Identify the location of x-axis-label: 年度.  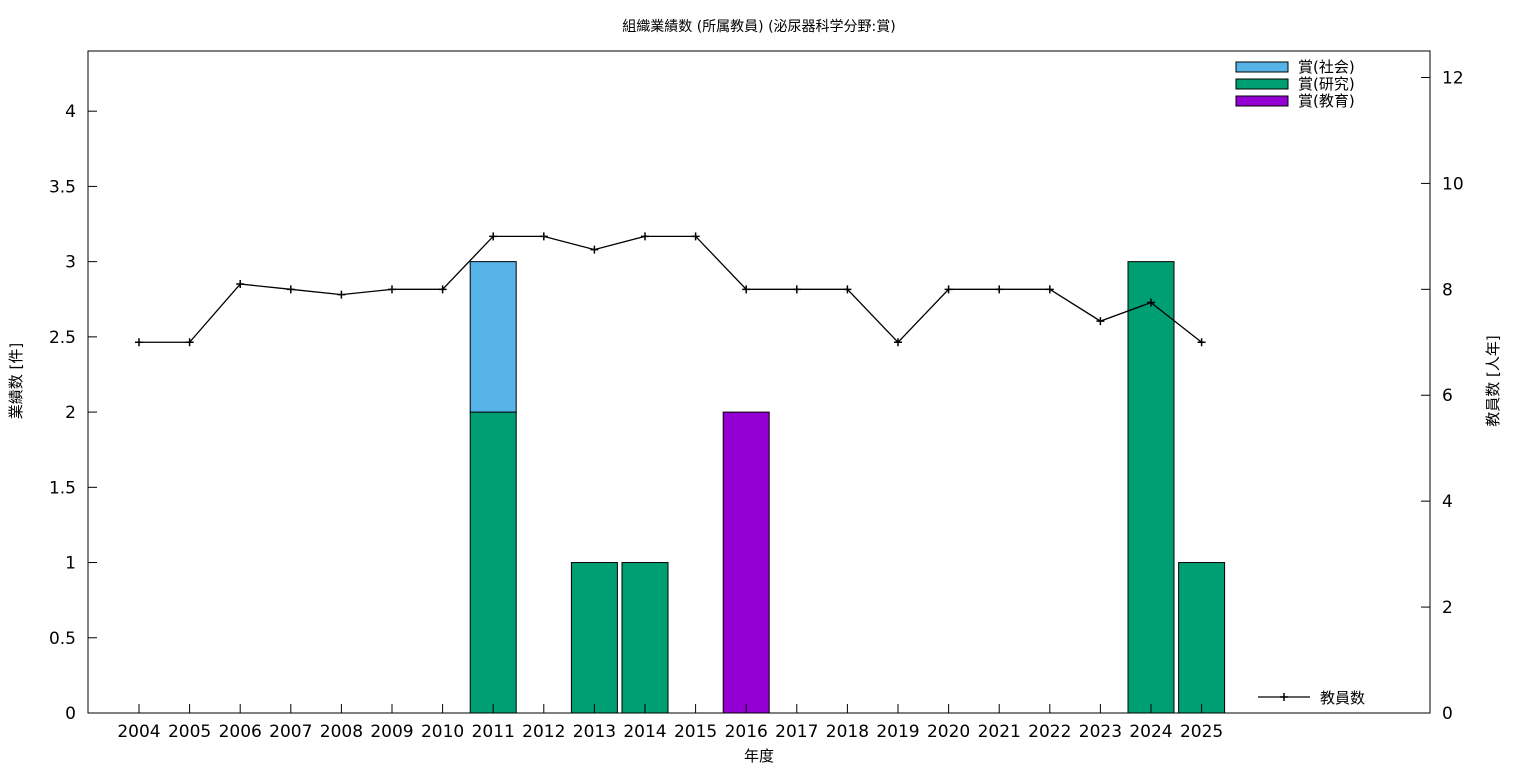
(759, 756).